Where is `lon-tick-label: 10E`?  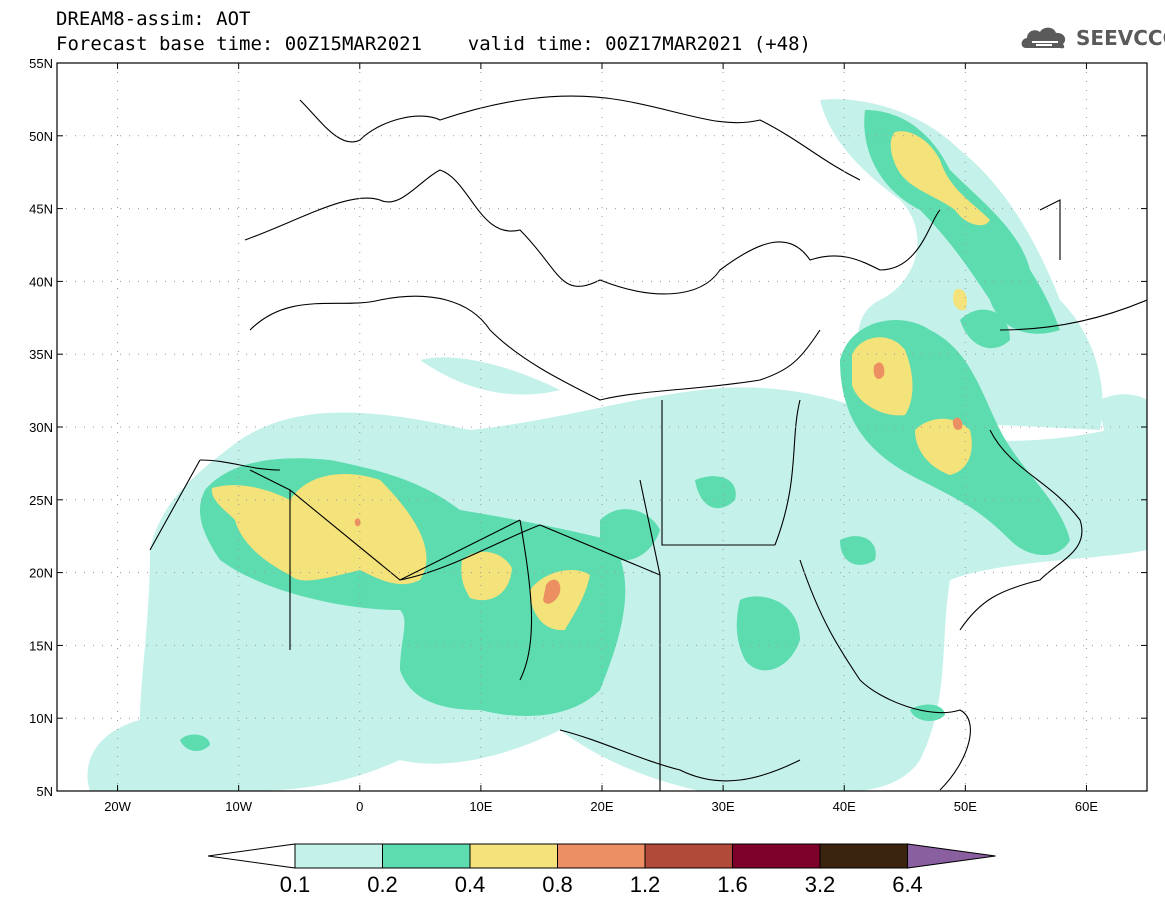 lon-tick-label: 10E is located at coordinates (480, 806).